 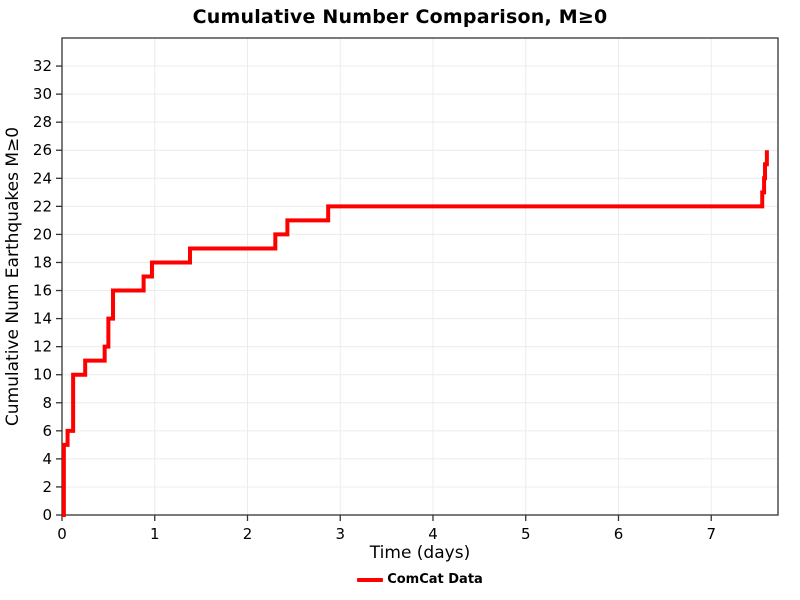 I want to click on x-tick-label: 1, so click(x=155, y=534).